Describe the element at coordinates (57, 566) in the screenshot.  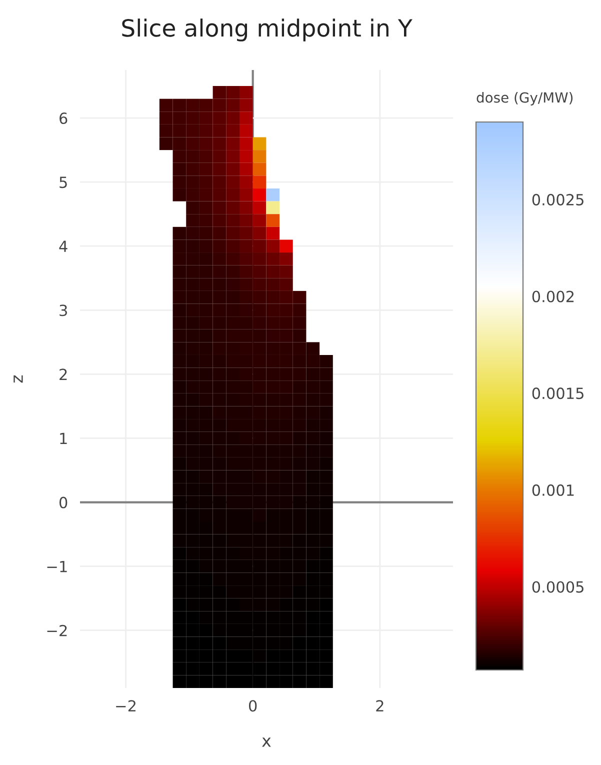
I see `y-tick-label: −1` at that location.